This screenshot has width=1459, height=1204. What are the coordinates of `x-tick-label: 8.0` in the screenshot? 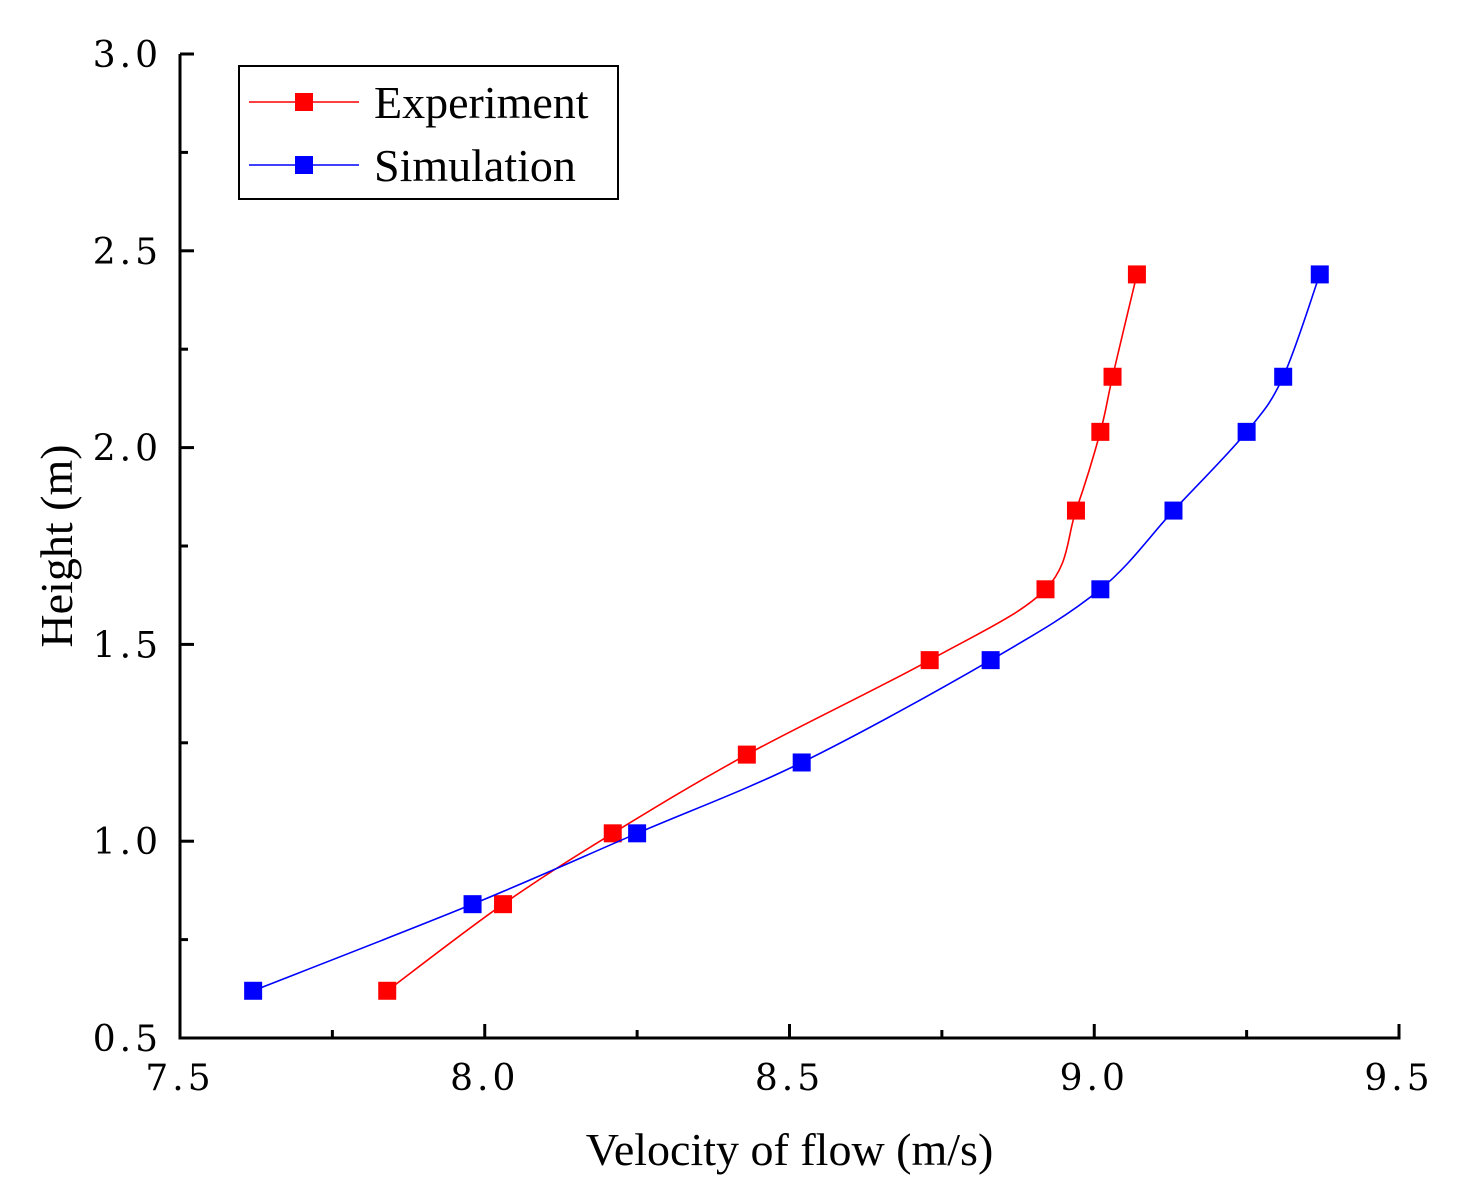 It's located at (484, 1078).